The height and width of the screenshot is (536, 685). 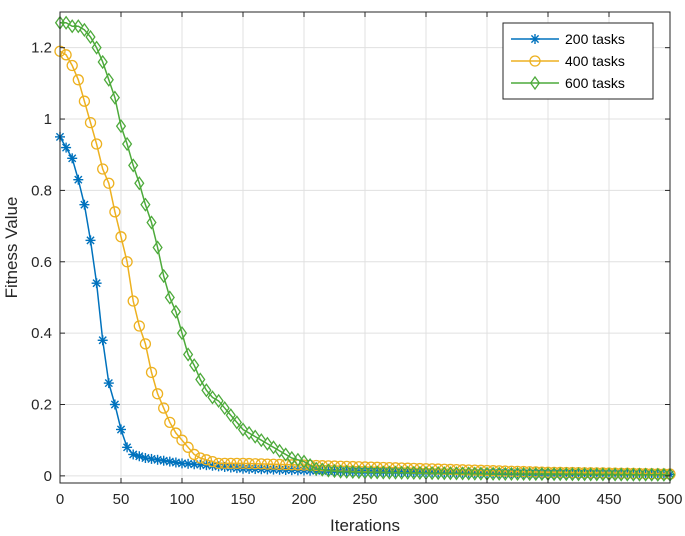 I want to click on x-tick-label: 400, so click(x=547, y=499).